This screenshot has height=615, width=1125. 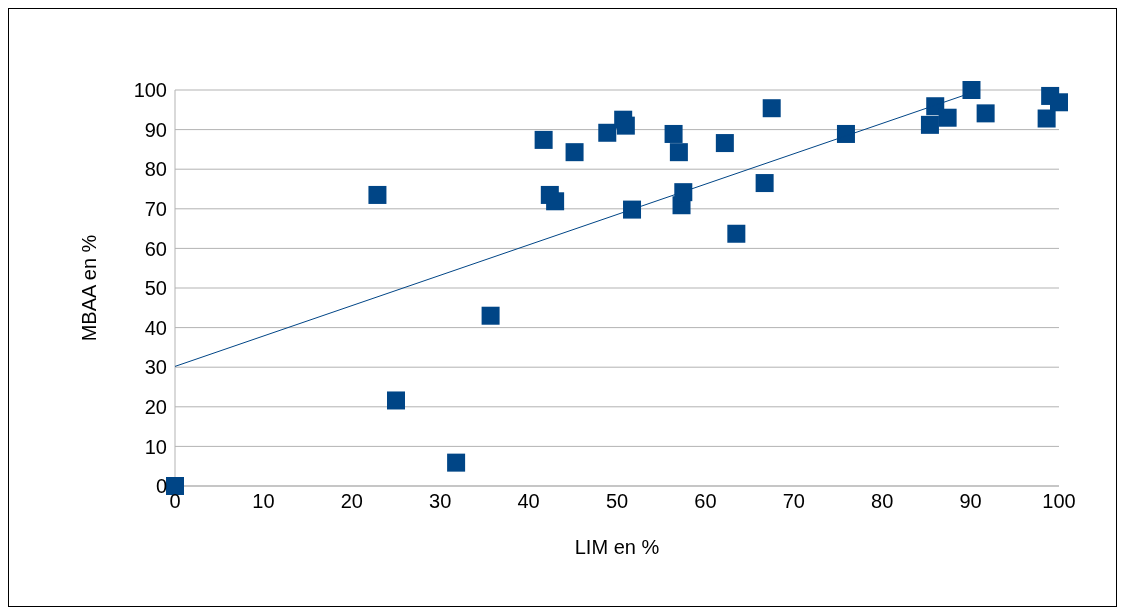 I want to click on x-tick-label: 30, so click(x=440, y=501).